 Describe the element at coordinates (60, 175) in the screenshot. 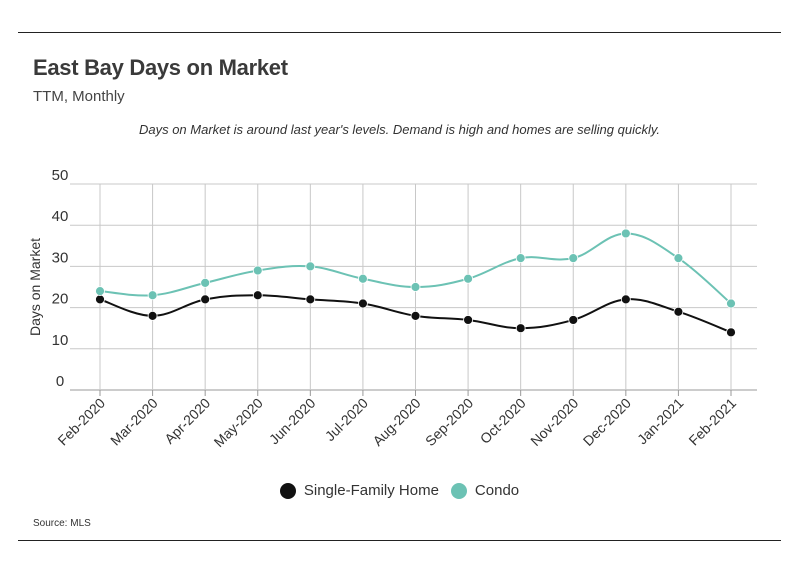

I see `y-tick-label: 50` at that location.